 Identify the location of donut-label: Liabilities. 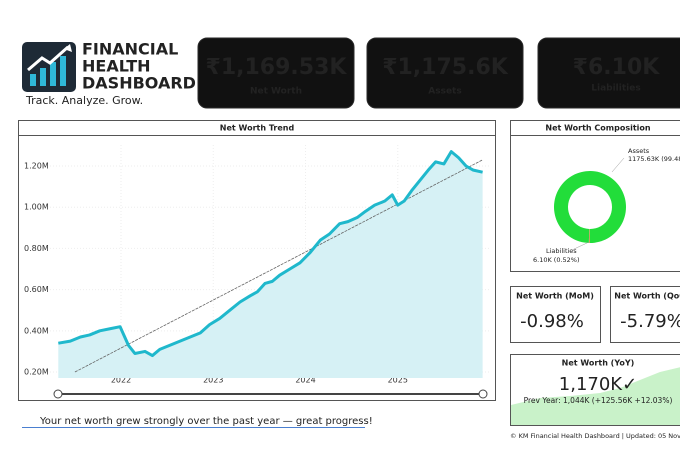
(561, 251).